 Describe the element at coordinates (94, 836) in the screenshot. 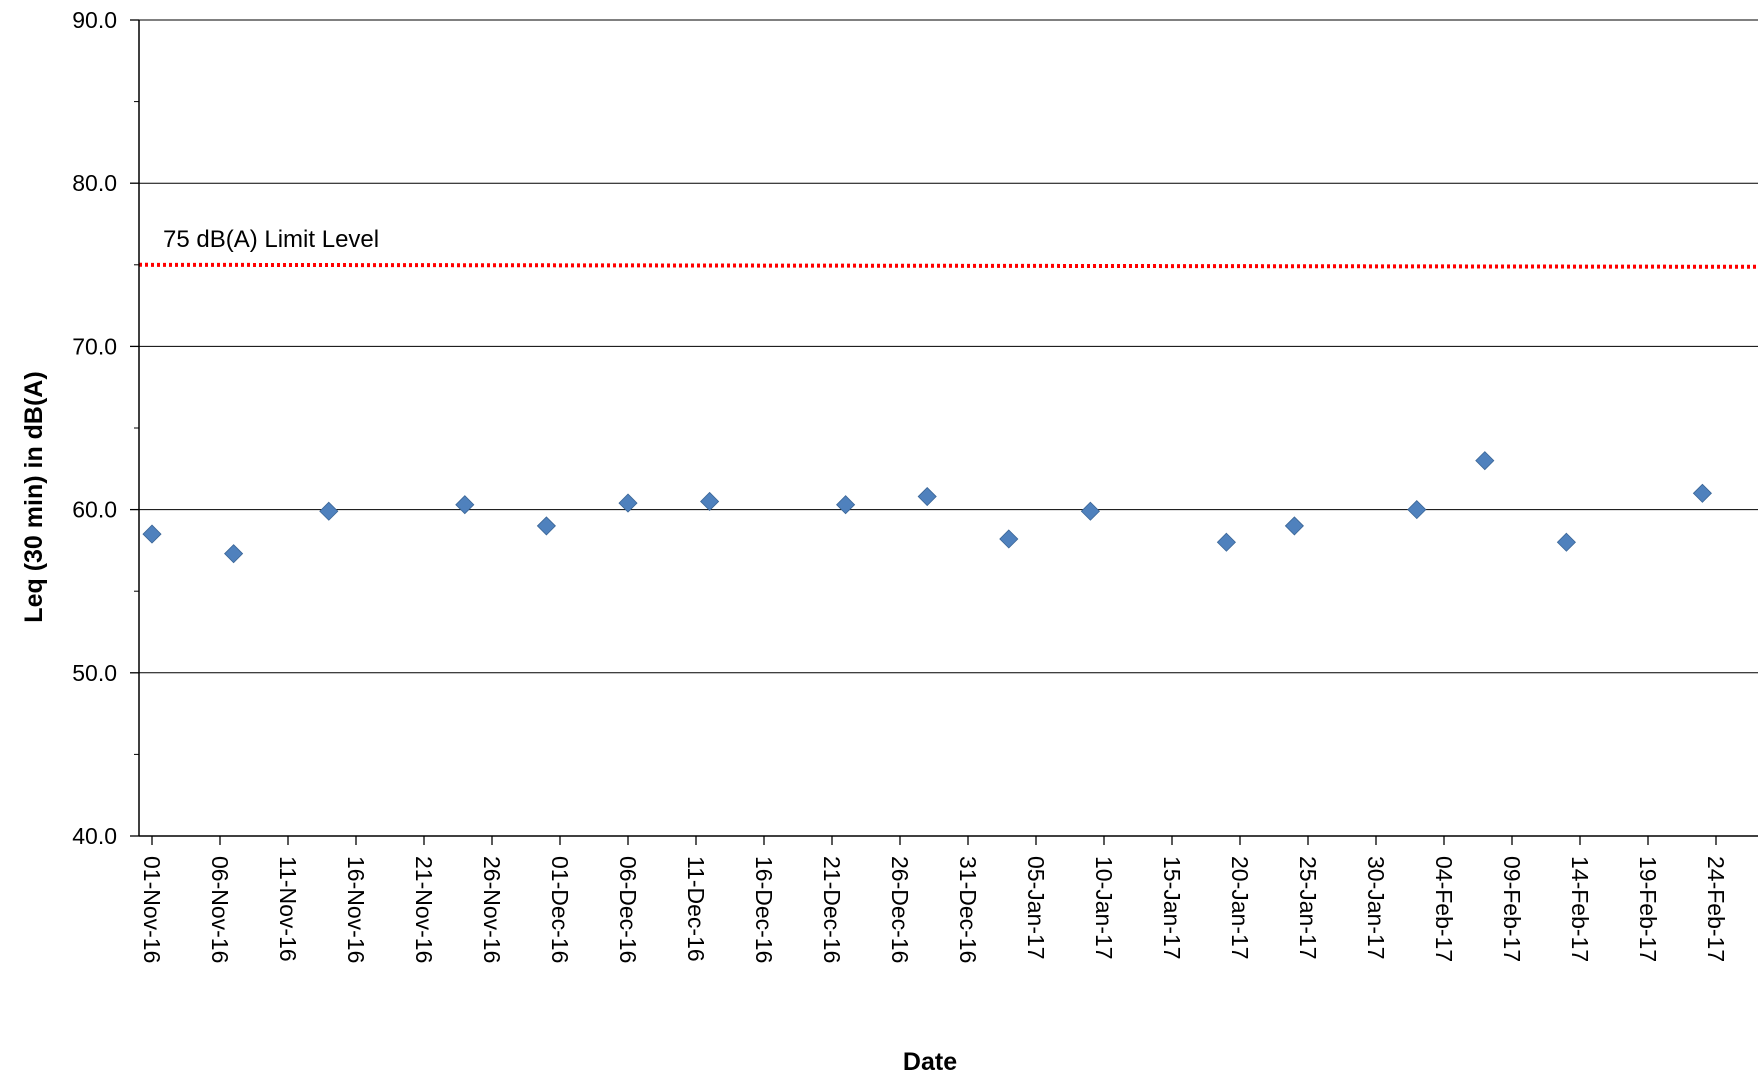

I see `y-tick-label: 40.0` at that location.